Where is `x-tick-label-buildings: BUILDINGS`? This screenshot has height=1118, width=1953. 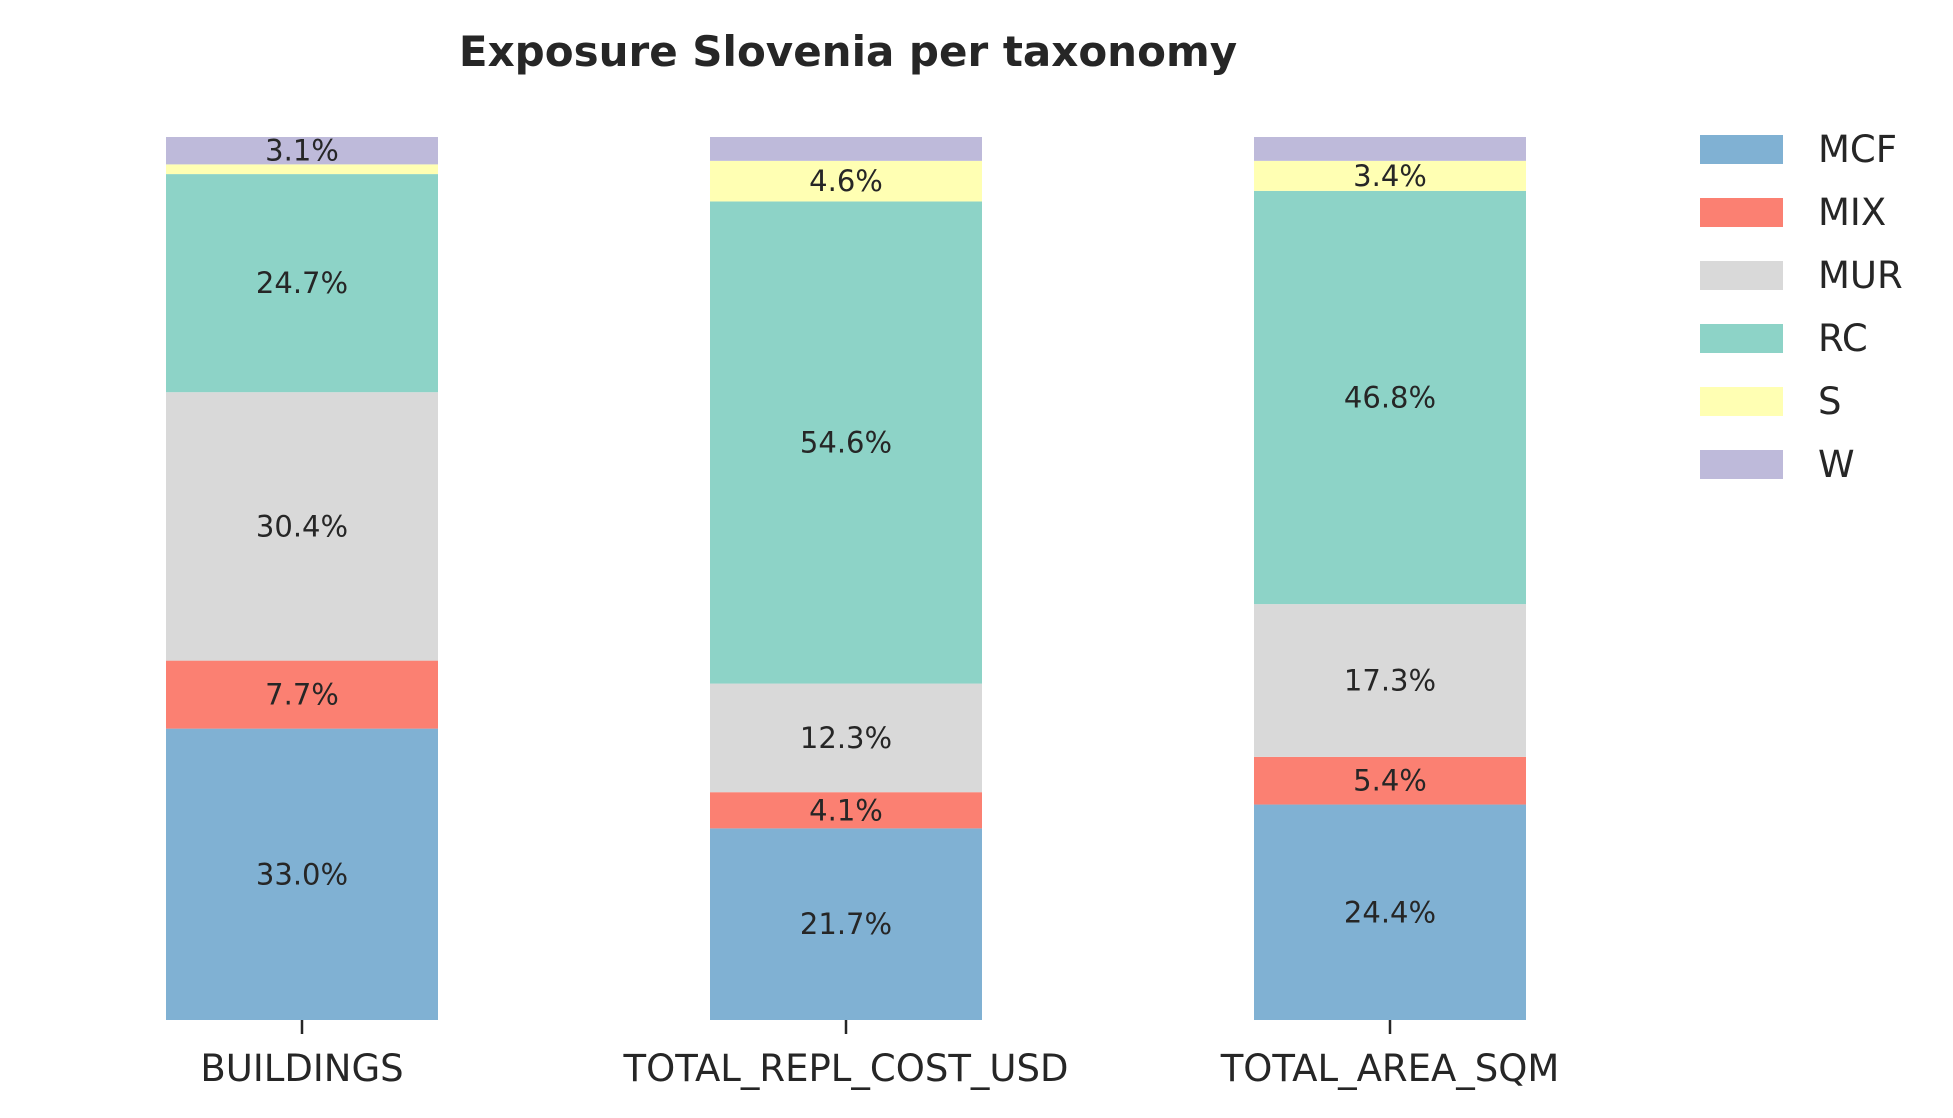
x-tick-label-buildings: BUILDINGS is located at coordinates (301, 1068).